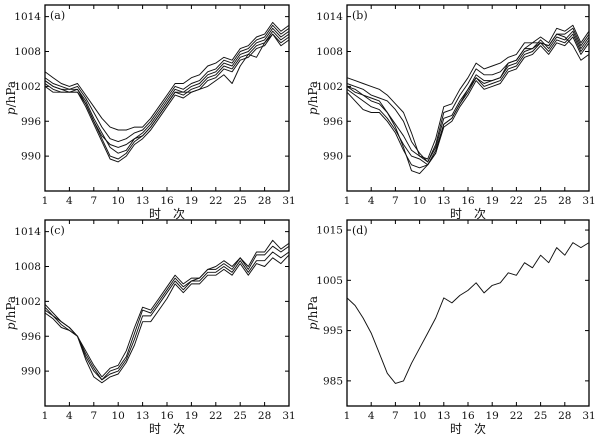 The height and width of the screenshot is (437, 605). What do you see at coordinates (333, 381) in the screenshot?
I see `y-tick-label: 985` at bounding box center [333, 381].